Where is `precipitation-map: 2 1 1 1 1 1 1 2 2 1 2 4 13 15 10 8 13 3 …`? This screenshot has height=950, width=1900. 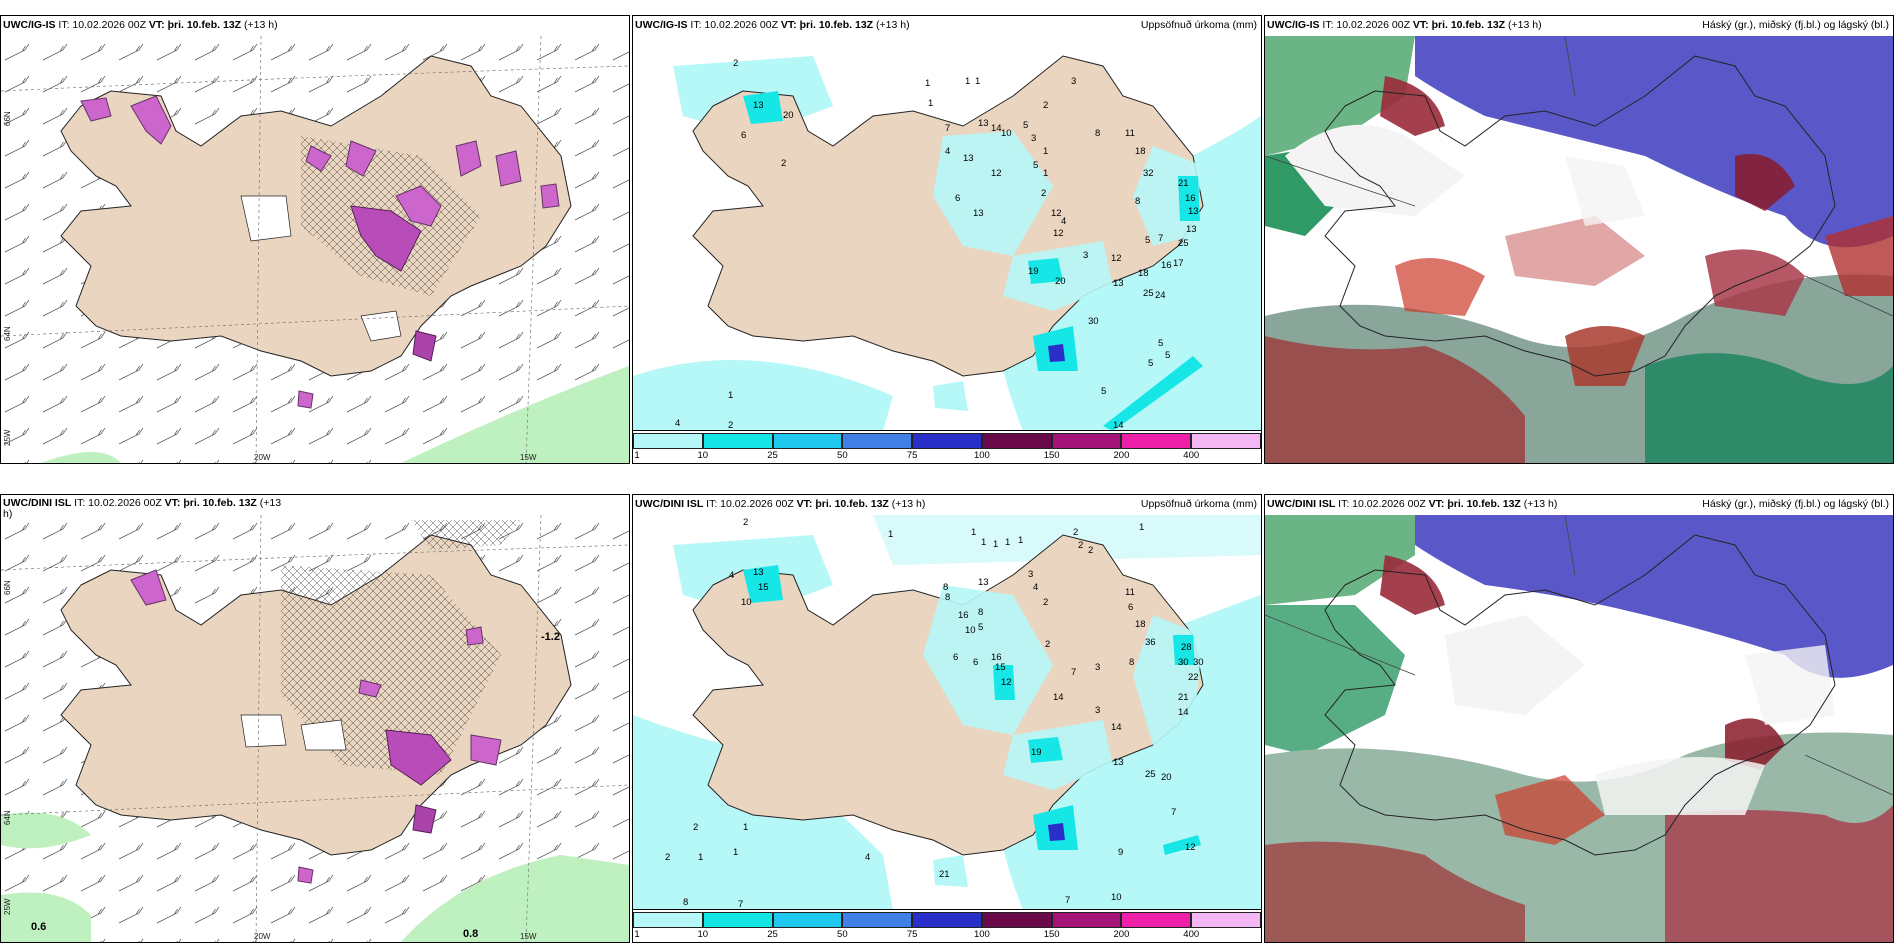
precipitation-map: 2 1 1 1 1 1 1 2 2 1 2 4 13 15 10 8 13 3 … is located at coordinates (947, 712).